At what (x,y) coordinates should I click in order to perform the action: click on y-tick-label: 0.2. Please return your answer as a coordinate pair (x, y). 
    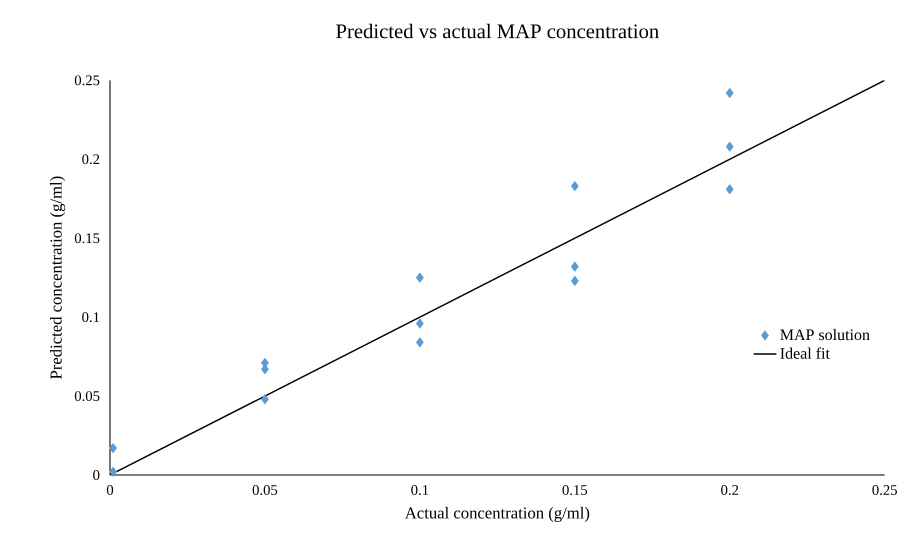
    Looking at the image, I should click on (91, 159).